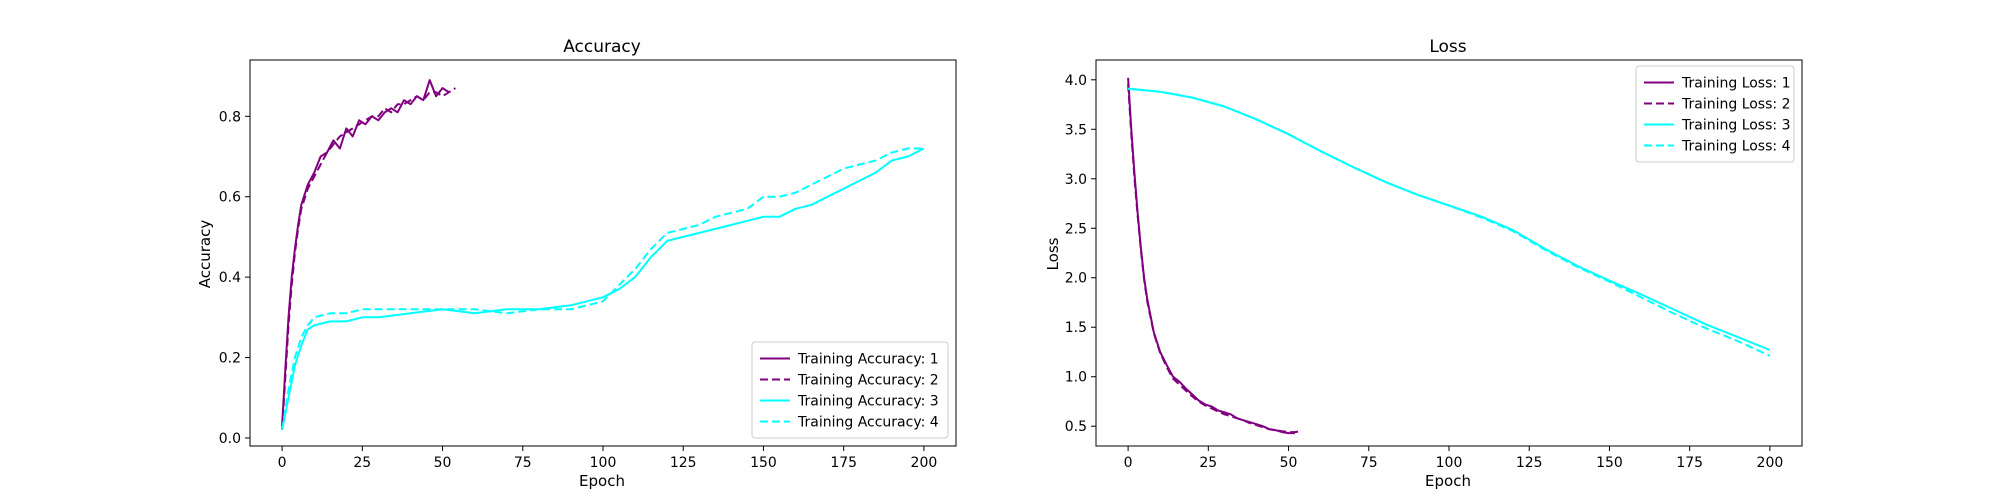 The height and width of the screenshot is (500, 2000). I want to click on accuracy-x-tick-label: 0, so click(282, 463).